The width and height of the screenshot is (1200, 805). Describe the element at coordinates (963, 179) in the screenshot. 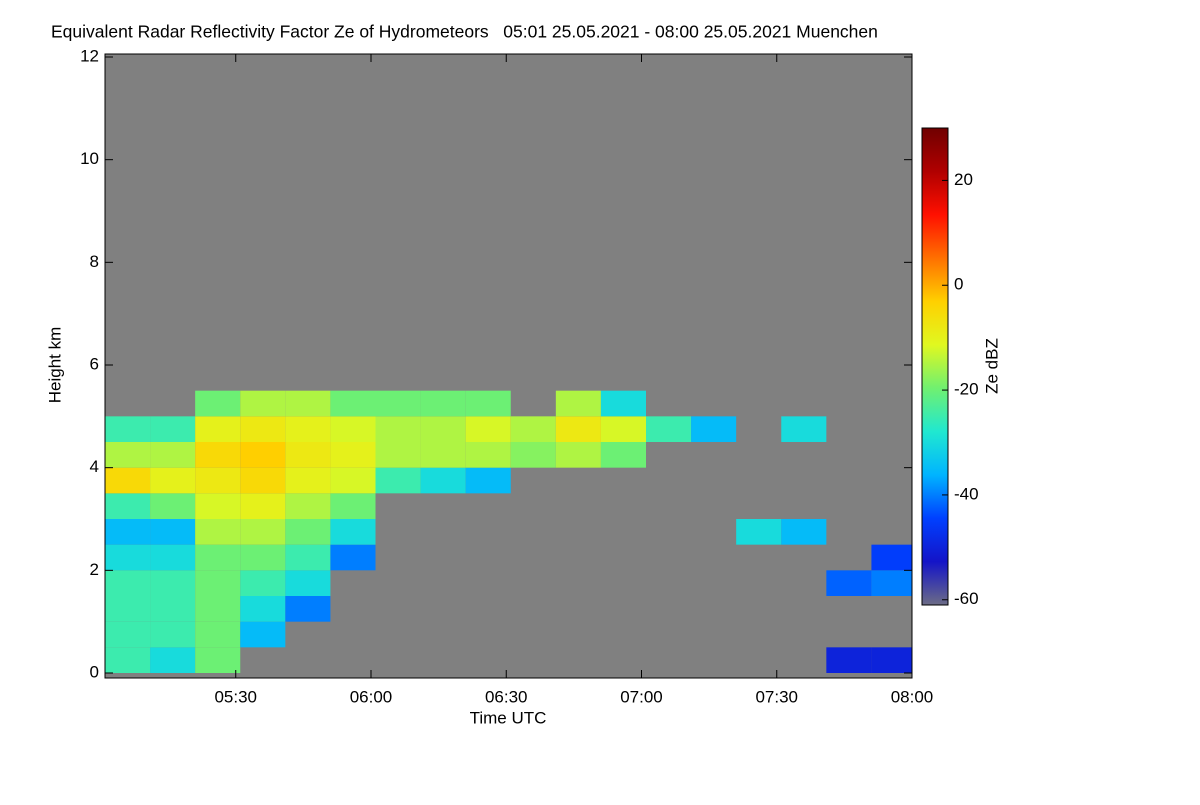

I see `colorbar-tick-label: 20` at that location.